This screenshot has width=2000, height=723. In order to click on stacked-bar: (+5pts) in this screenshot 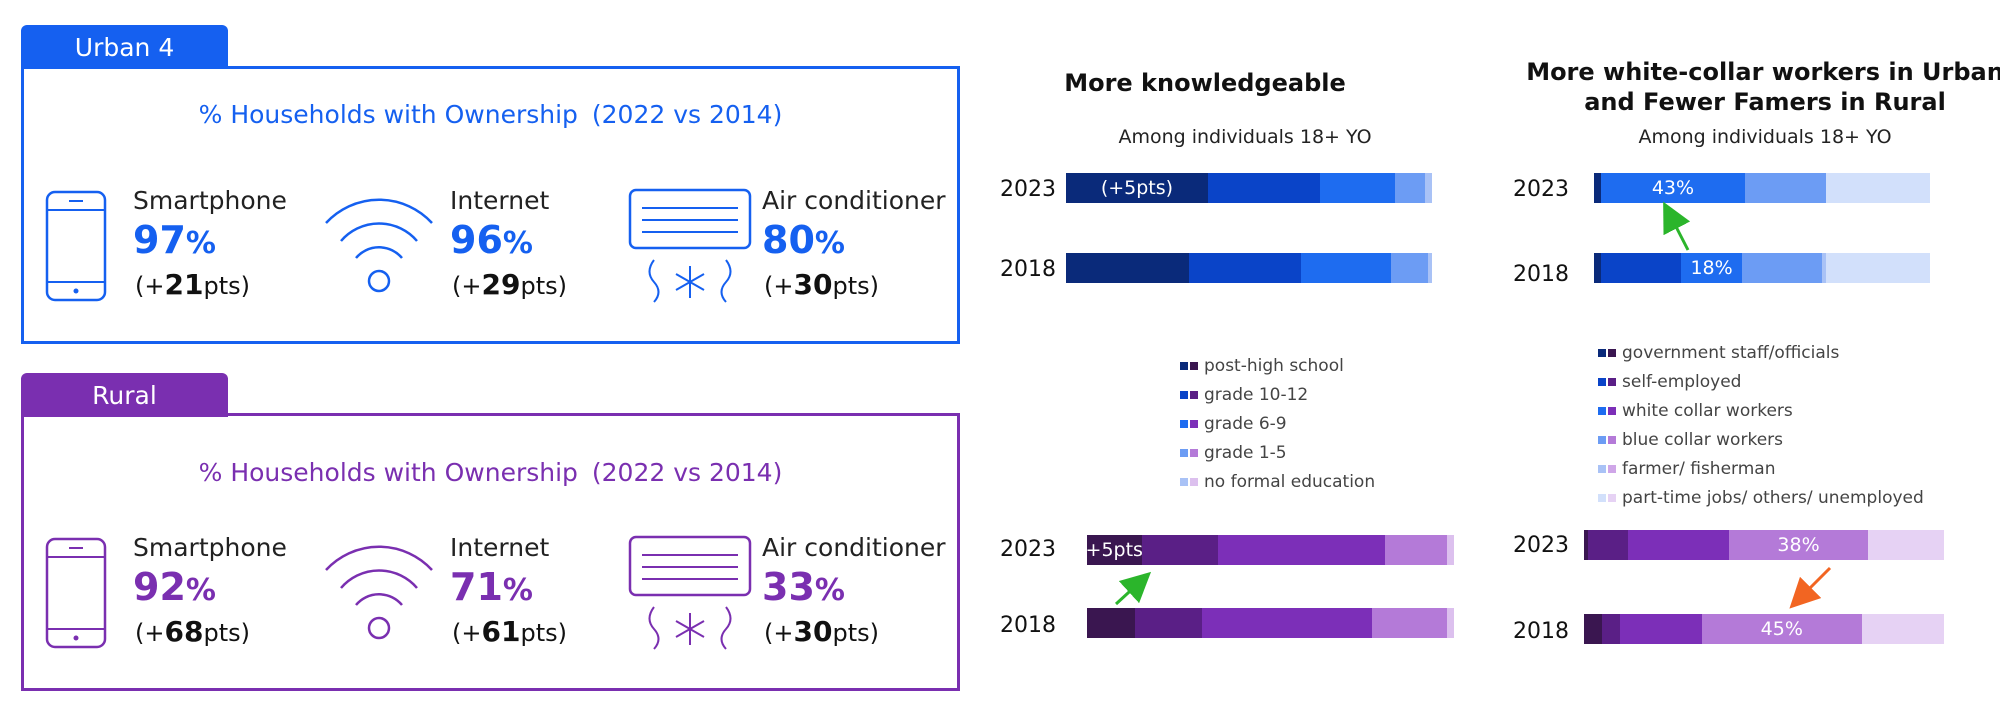, I will do `click(1270, 550)`.